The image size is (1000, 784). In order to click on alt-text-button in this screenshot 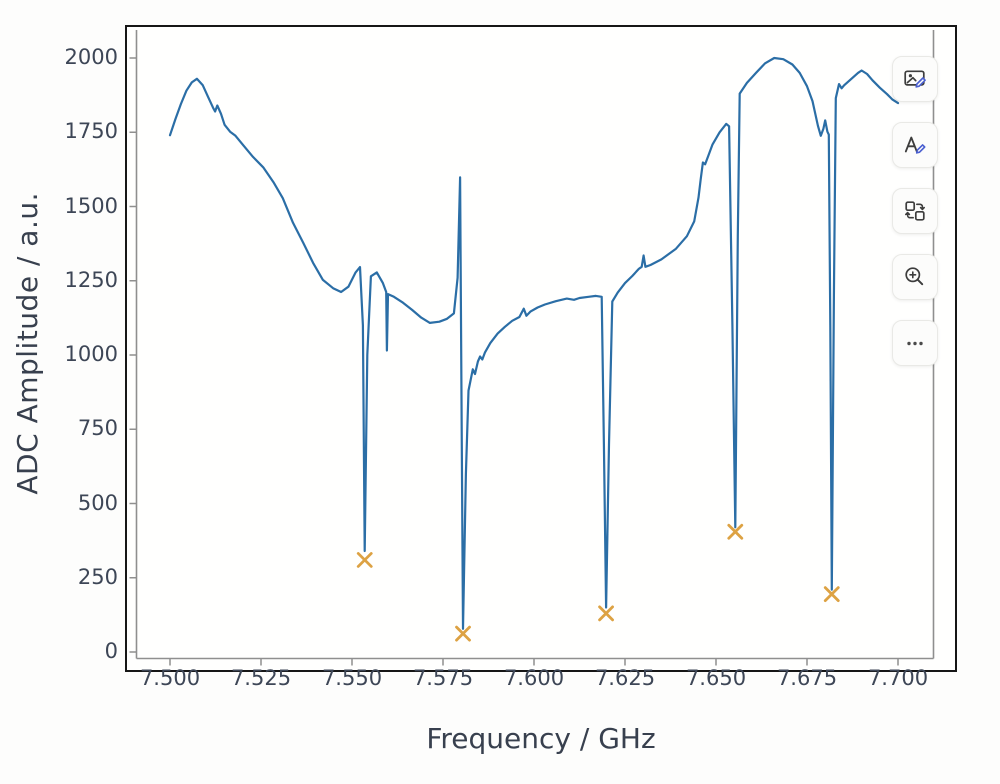, I will do `click(915, 145)`.